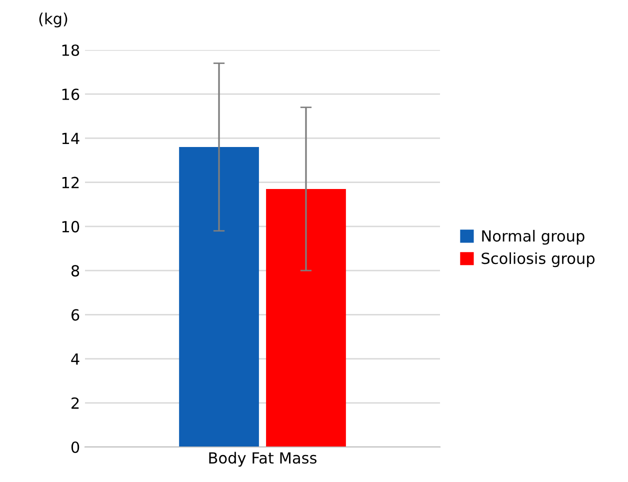 This screenshot has height=482, width=628. Describe the element at coordinates (75, 447) in the screenshot. I see `y-tick-label: 0` at that location.